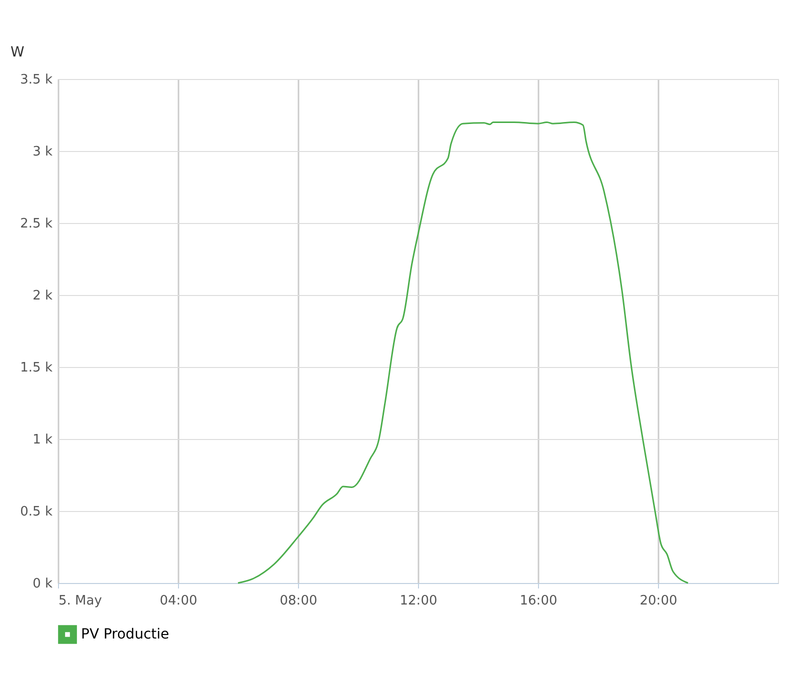 This screenshot has height=682, width=800. I want to click on legend-label: PV Productie, so click(125, 634).